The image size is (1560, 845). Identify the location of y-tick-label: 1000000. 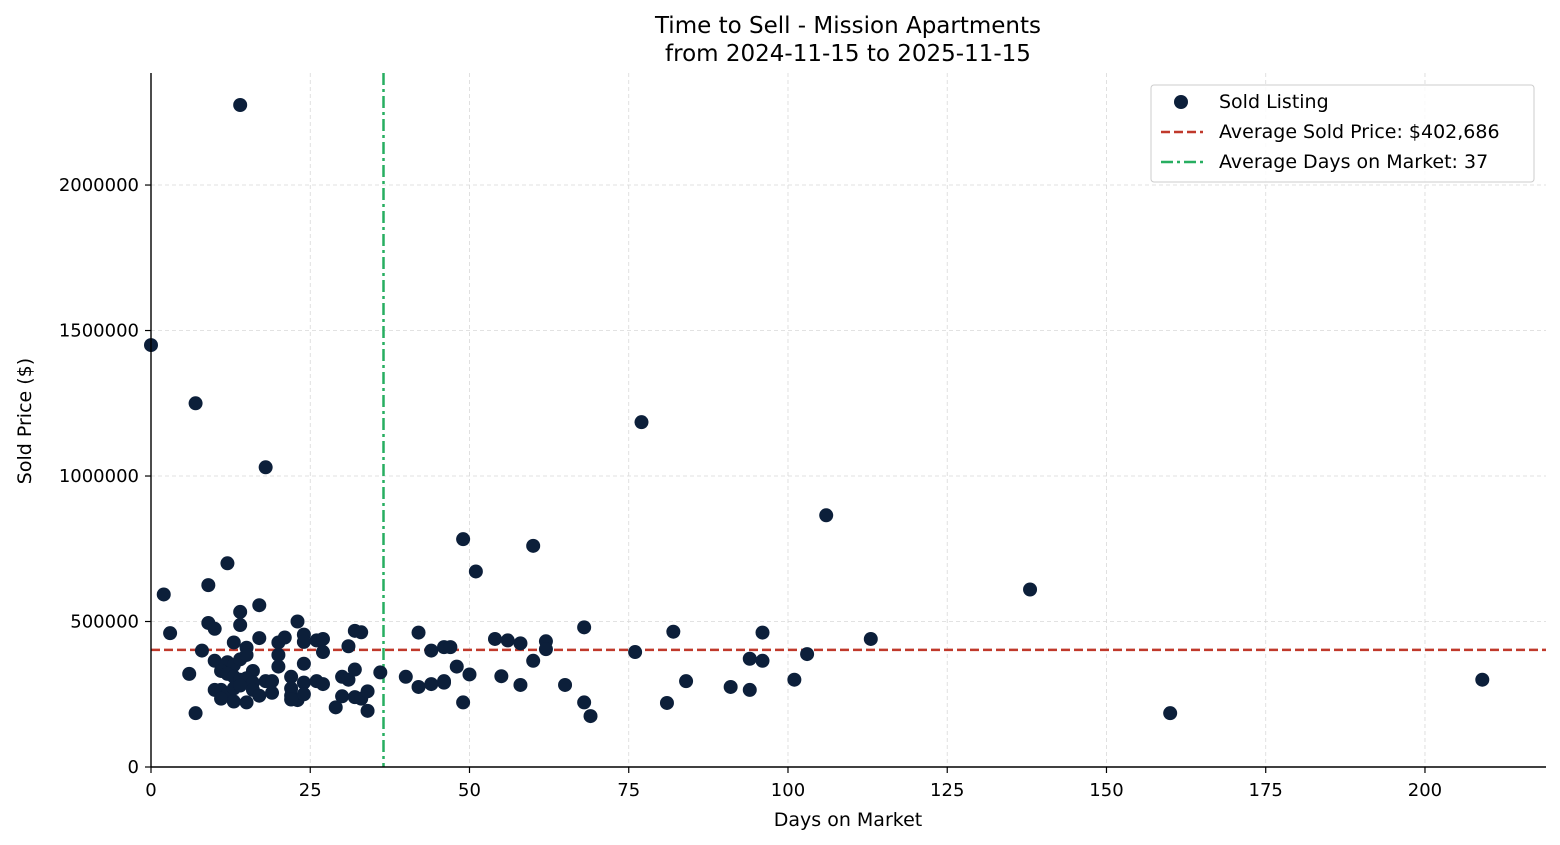
(99, 476).